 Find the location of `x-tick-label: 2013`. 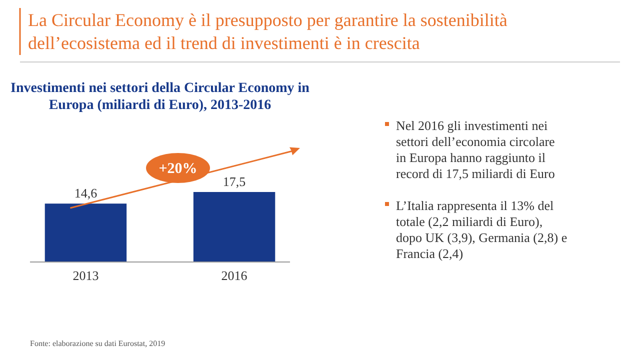

x-tick-label: 2013 is located at coordinates (85, 275).